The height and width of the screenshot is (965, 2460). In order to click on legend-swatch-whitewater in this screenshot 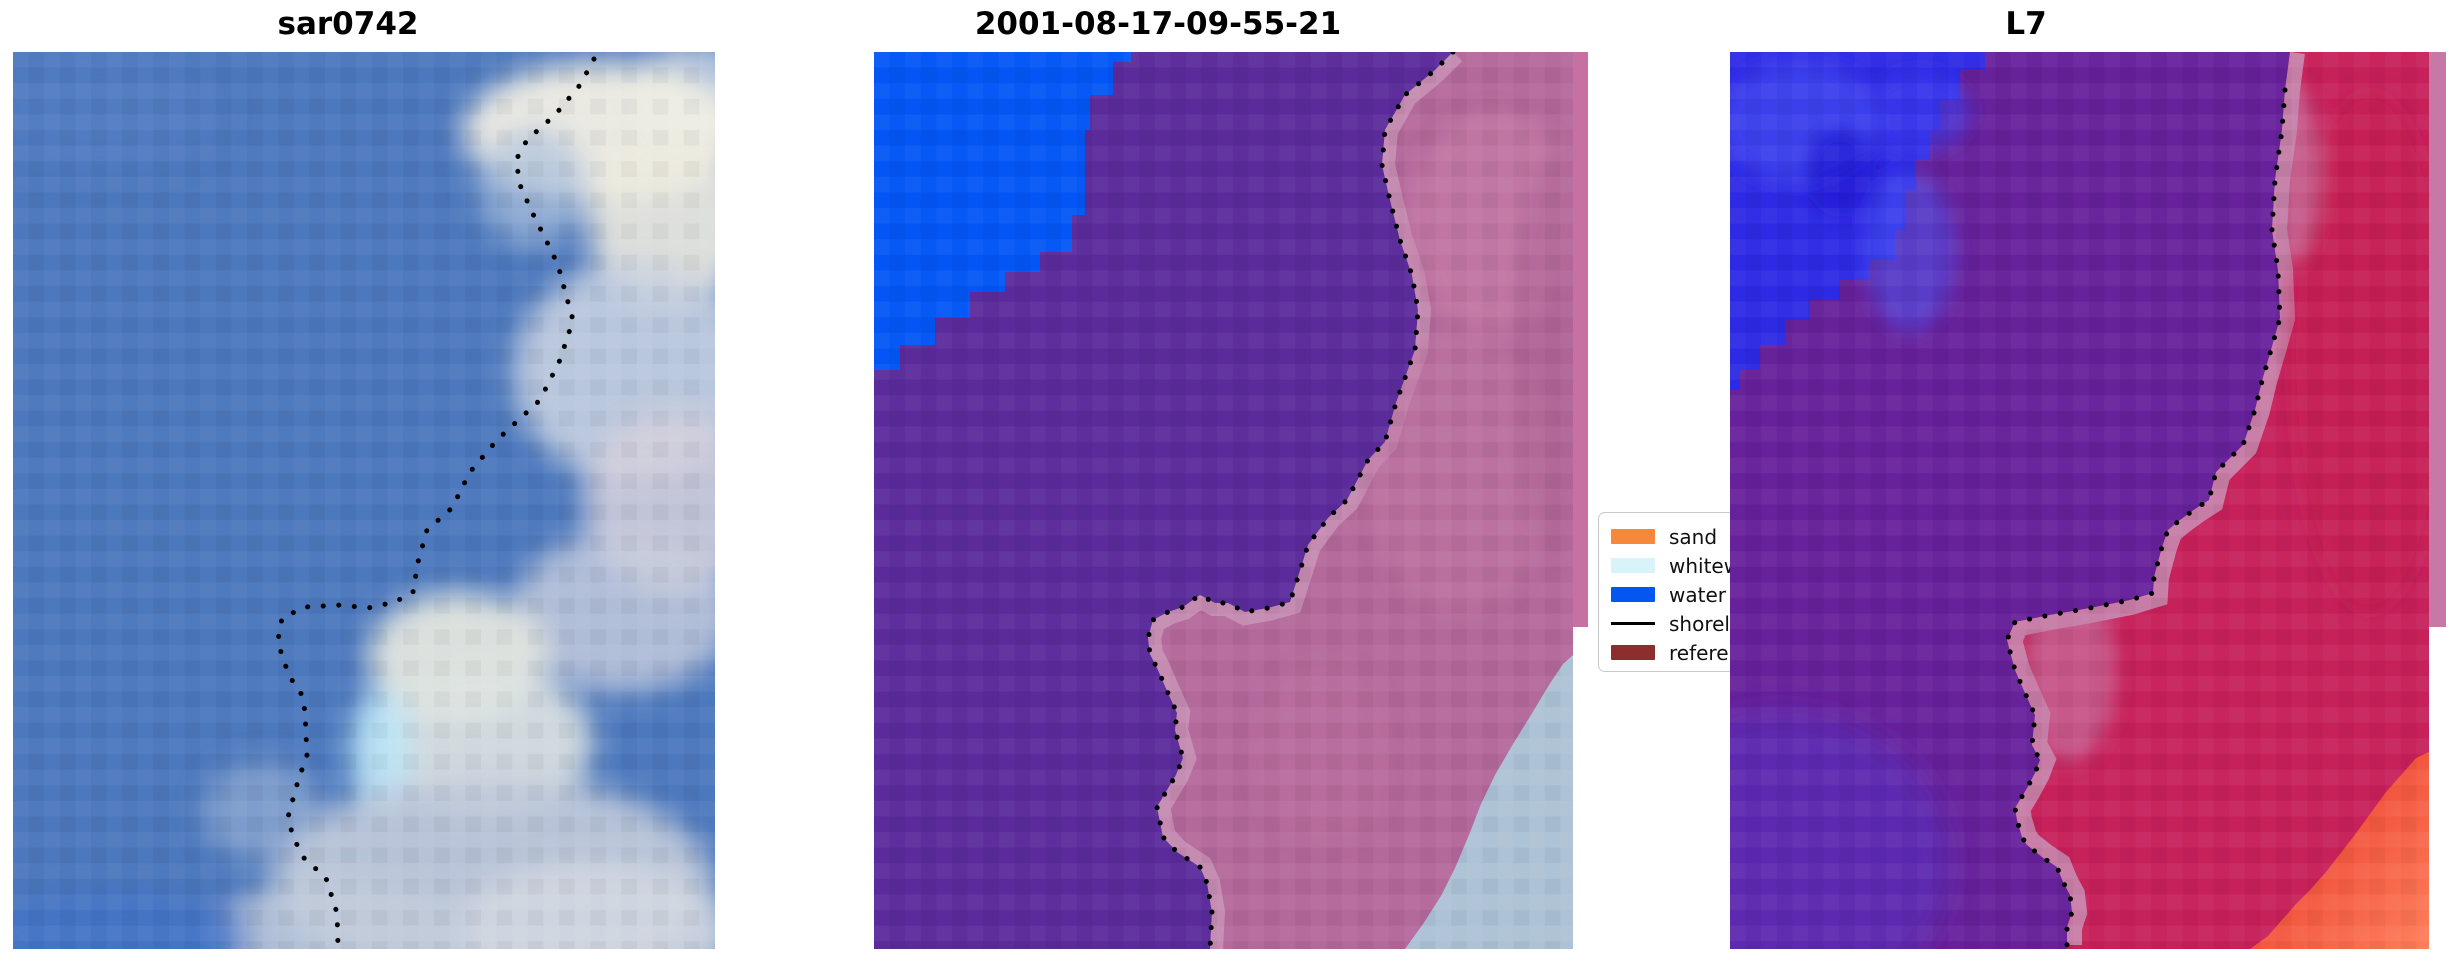, I will do `click(1633, 565)`.